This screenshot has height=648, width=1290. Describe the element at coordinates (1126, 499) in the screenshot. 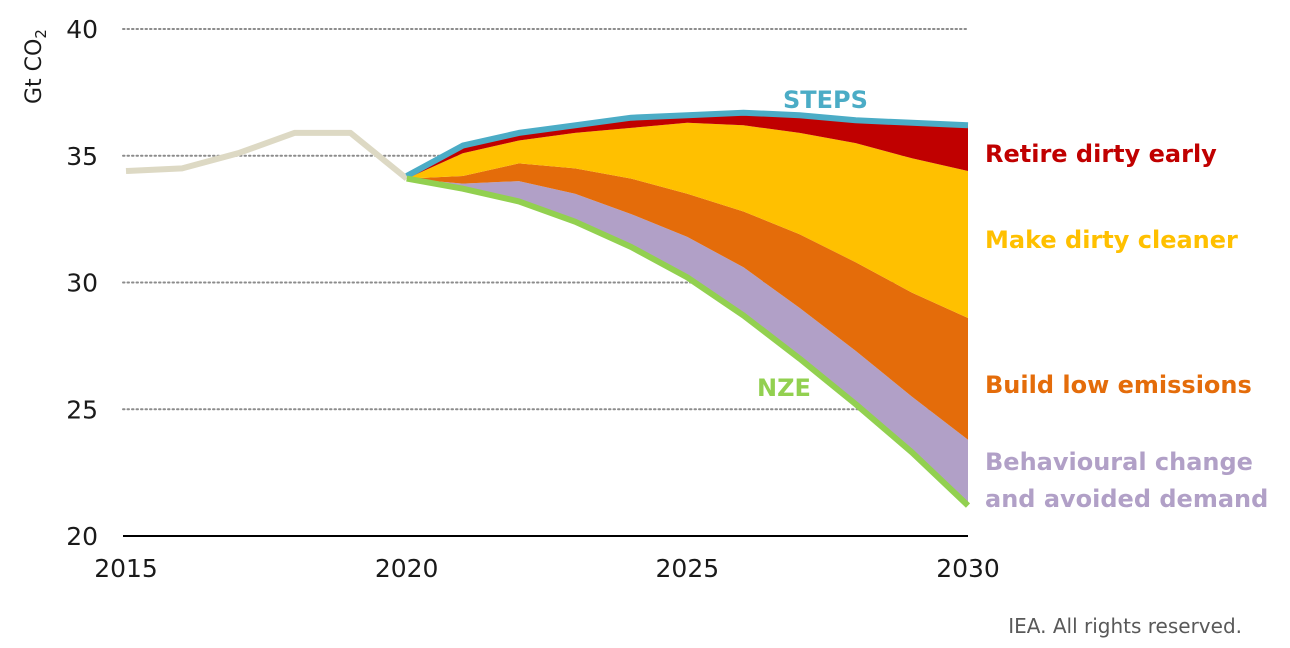

I see `avoided-demand-label: and avoided demand` at that location.